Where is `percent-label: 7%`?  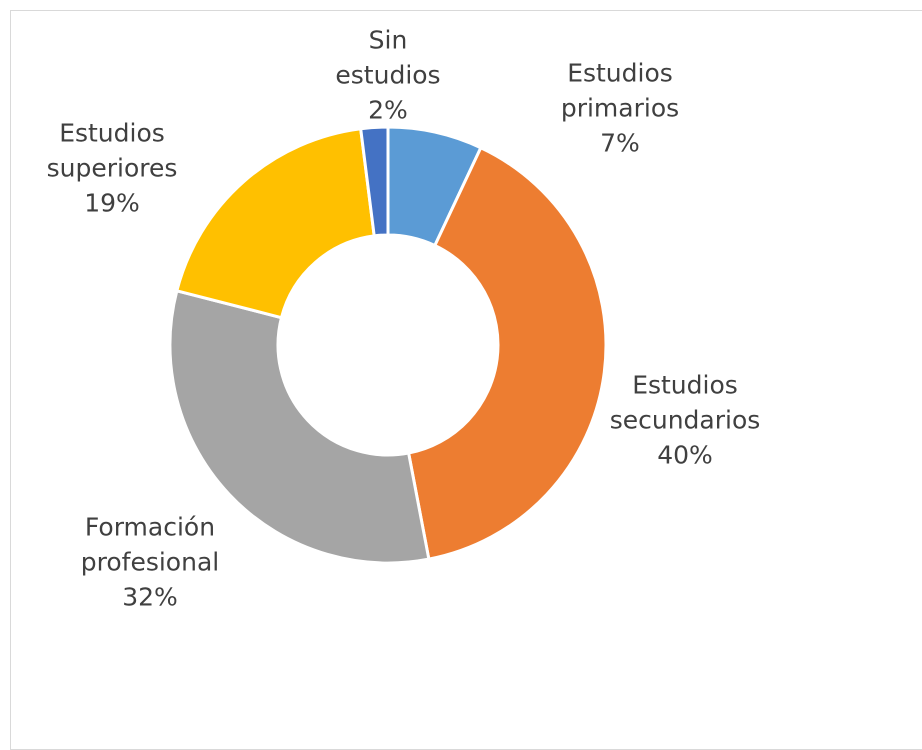
percent-label: 7% is located at coordinates (620, 143).